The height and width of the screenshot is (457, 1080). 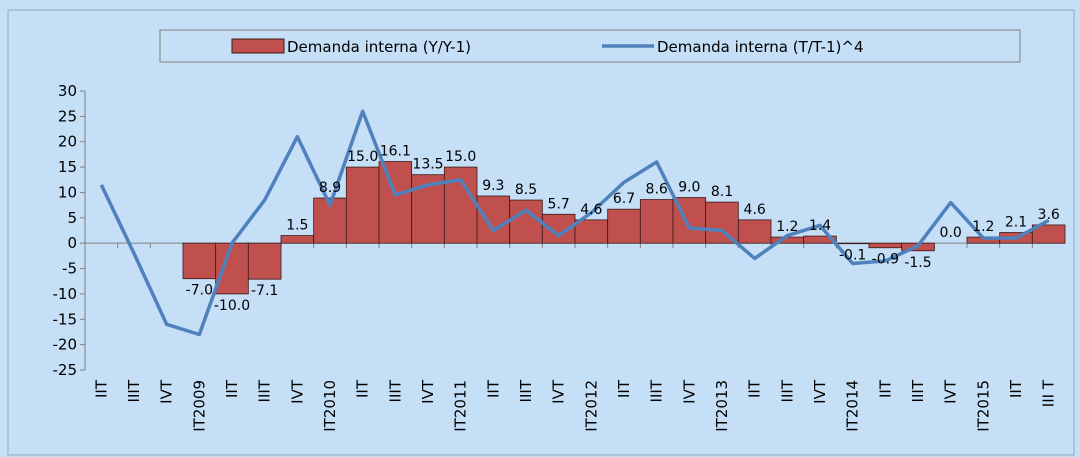 What do you see at coordinates (493, 186) in the screenshot?
I see `data-label: 9.3` at bounding box center [493, 186].